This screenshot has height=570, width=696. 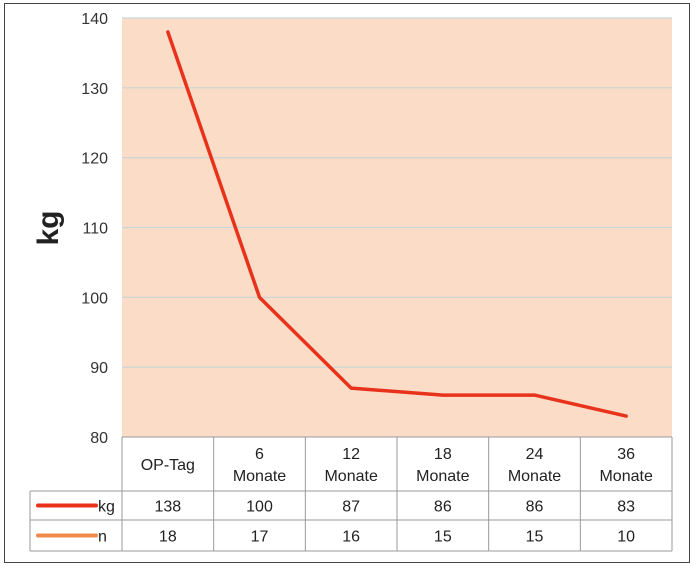 I want to click on table-cell-n: 10, so click(x=626, y=537).